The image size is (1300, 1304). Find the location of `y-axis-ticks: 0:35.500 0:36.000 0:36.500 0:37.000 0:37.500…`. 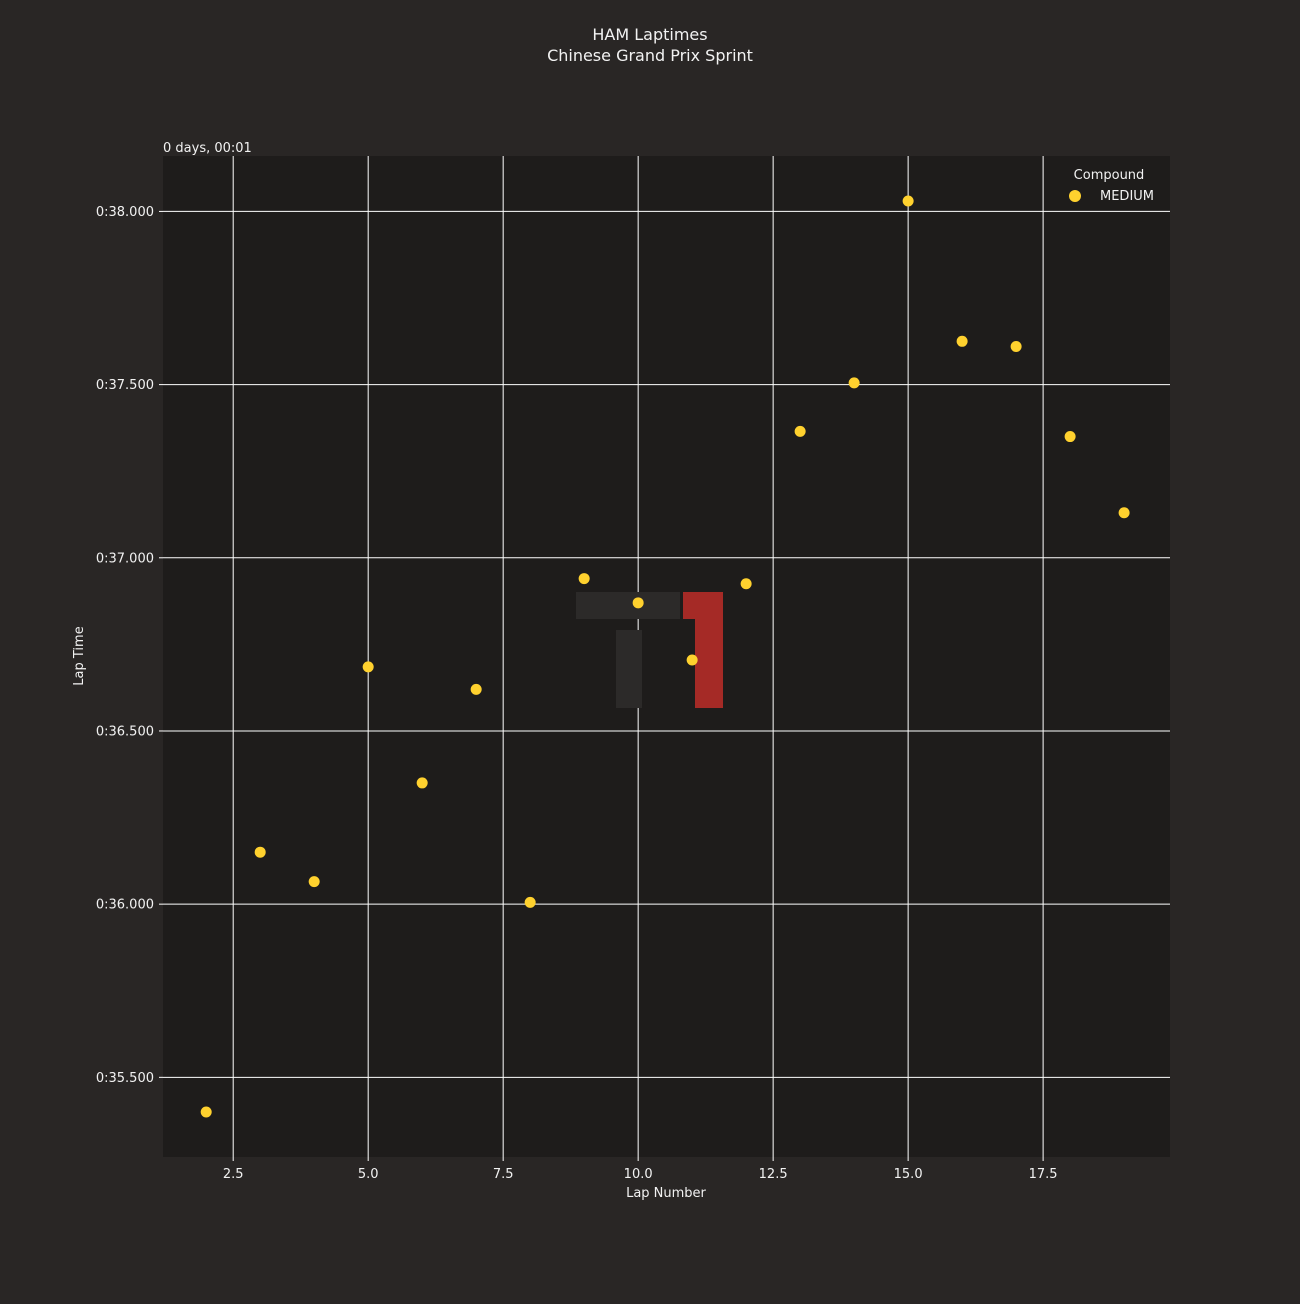

y-axis-ticks: 0:35.500 0:36.000 0:36.500 0:37.000 0:37.500… is located at coordinates (129, 645).